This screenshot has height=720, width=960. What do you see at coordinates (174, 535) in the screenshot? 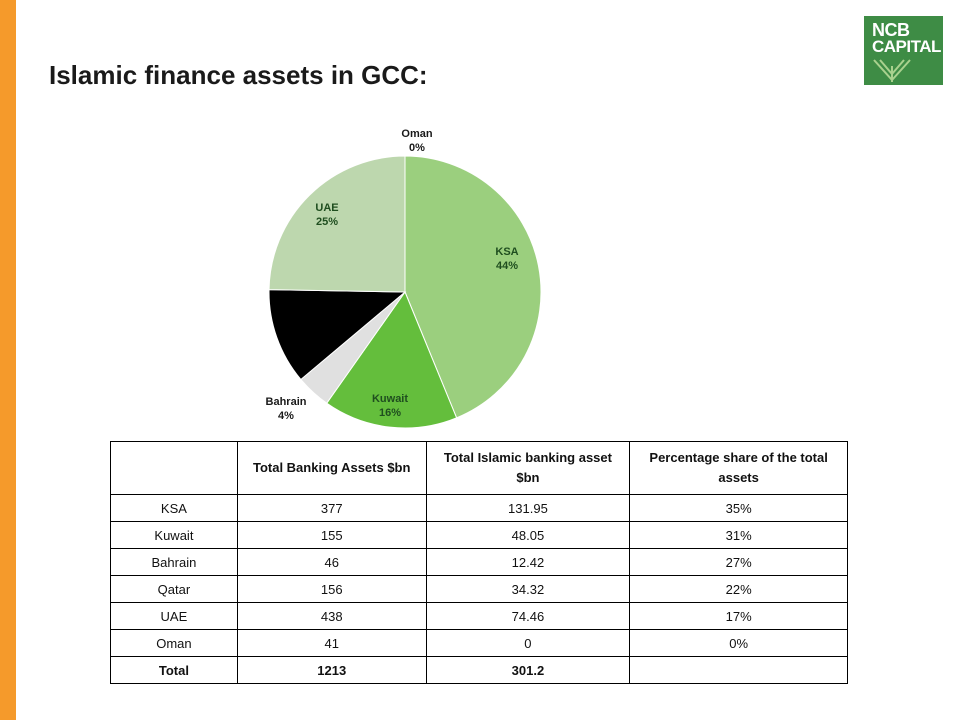
I see `cell-country: Kuwait` at bounding box center [174, 535].